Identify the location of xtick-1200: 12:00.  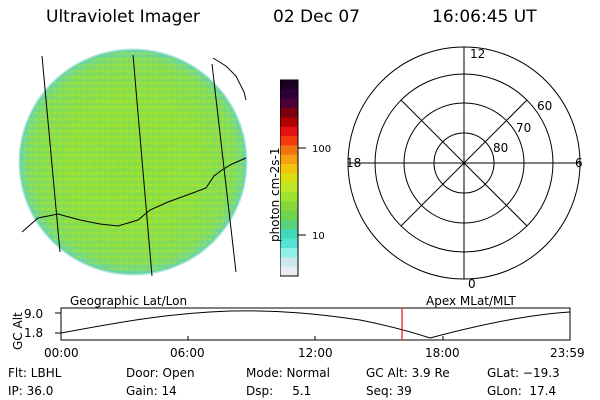
(315, 353).